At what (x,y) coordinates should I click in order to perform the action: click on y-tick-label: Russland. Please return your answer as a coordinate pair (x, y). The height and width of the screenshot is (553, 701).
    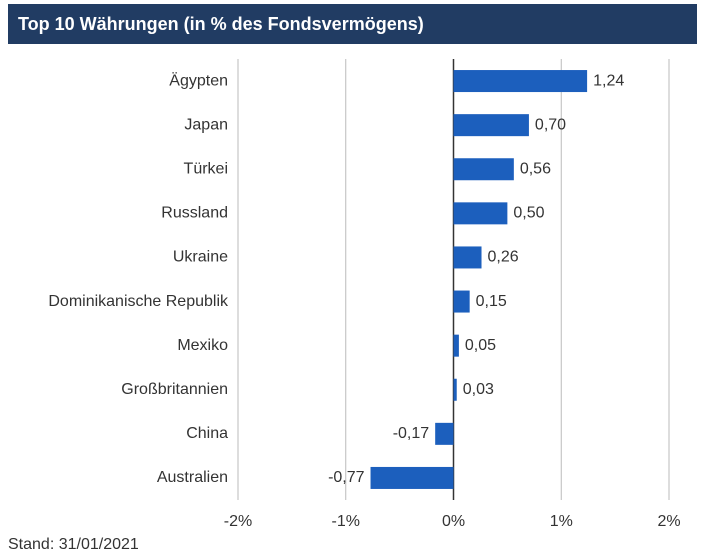
    Looking at the image, I should click on (194, 213).